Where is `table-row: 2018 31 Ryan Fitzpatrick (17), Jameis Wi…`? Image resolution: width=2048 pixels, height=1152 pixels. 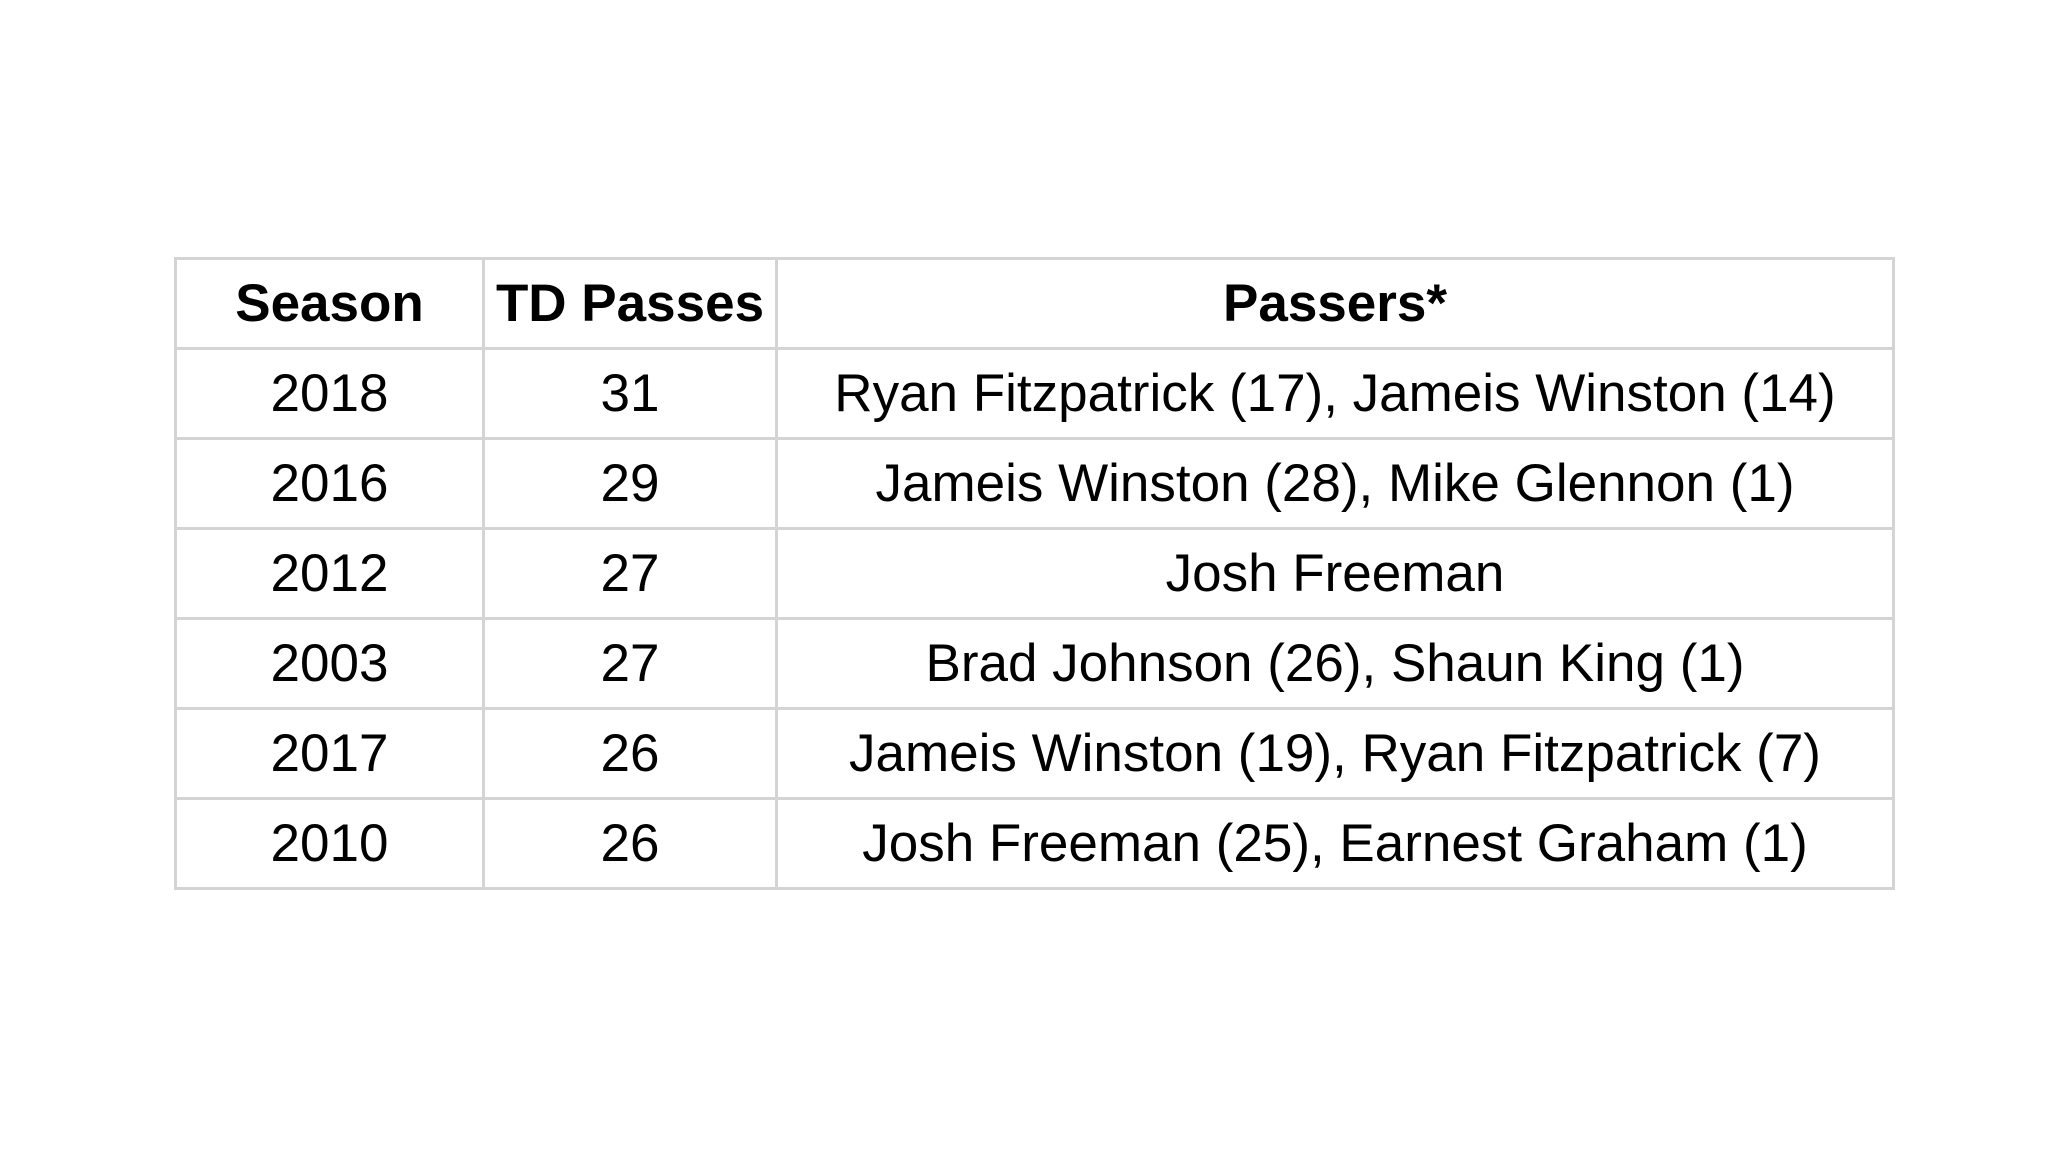
table-row: 2018 31 Ryan Fitzpatrick (17), Jameis Wi… is located at coordinates (1034, 393).